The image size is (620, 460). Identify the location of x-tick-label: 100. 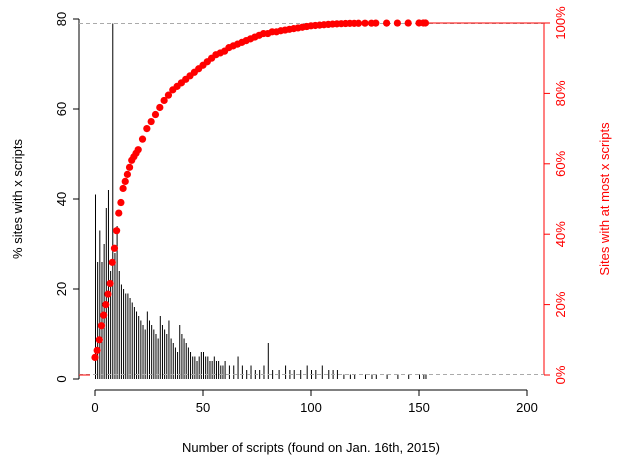
(311, 407).